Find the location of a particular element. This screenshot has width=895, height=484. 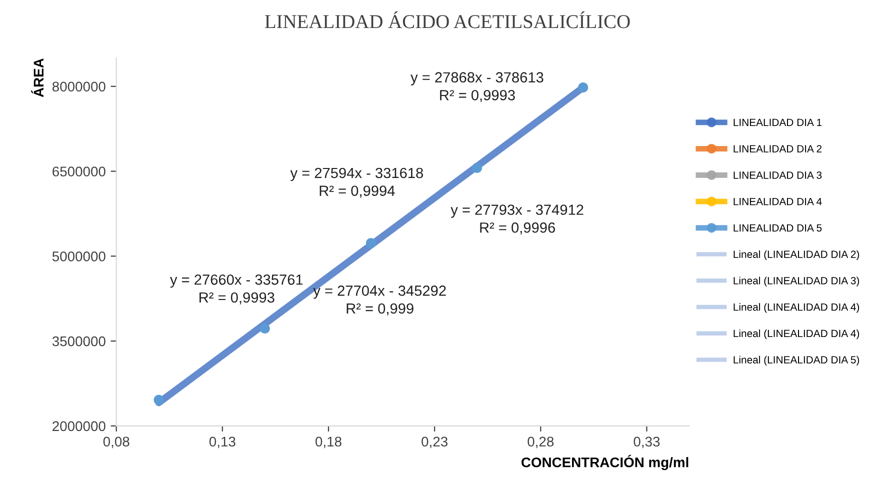

chart-title: LINEALIDAD ÁCIDO ACETILSALICÍLICO is located at coordinates (447, 19).